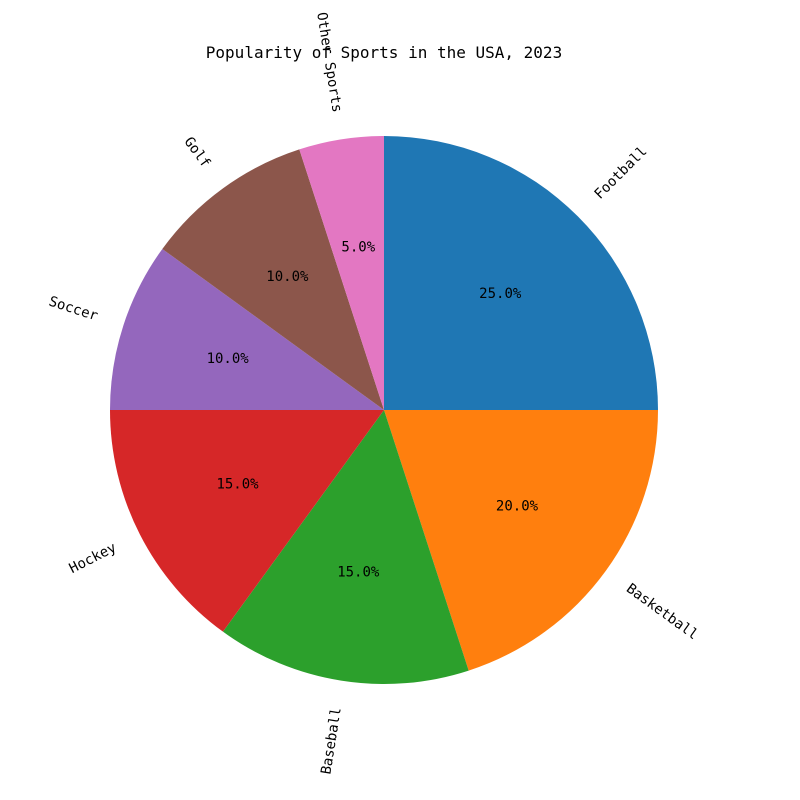  I want to click on percent-label-other-sports: 5.0%, so click(358, 248).